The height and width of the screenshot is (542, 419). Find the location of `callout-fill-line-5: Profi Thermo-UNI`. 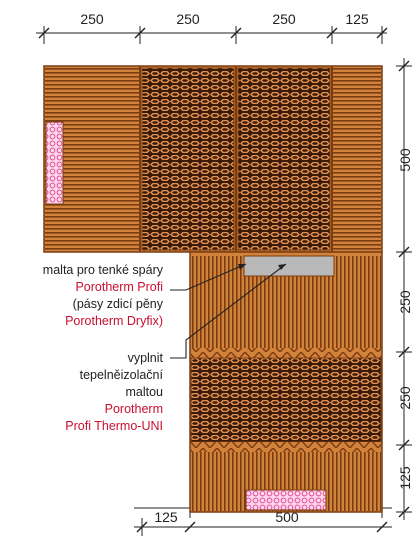

callout-fill-line-5: Profi Thermo-UNI is located at coordinates (114, 426).